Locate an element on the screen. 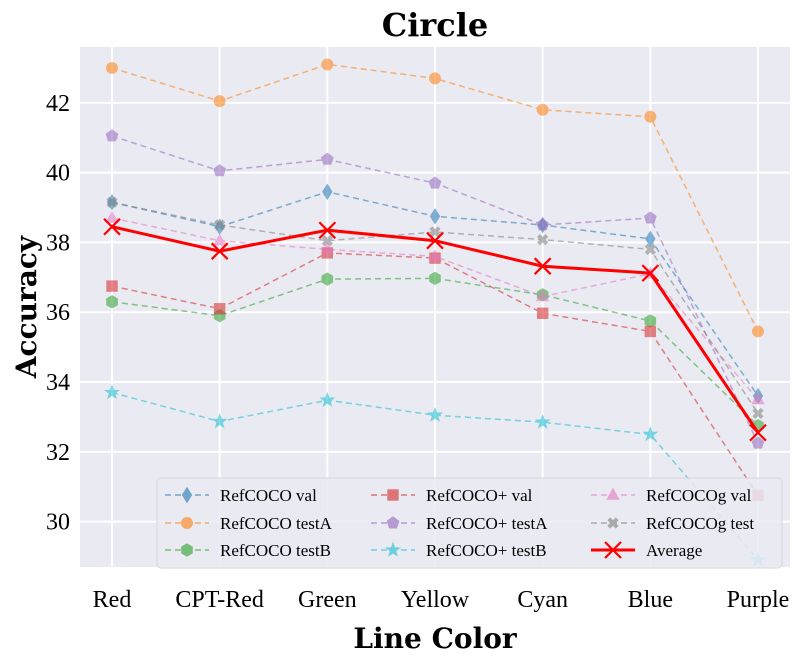 This screenshot has height=665, width=806. legend-frame is located at coordinates (469, 523).